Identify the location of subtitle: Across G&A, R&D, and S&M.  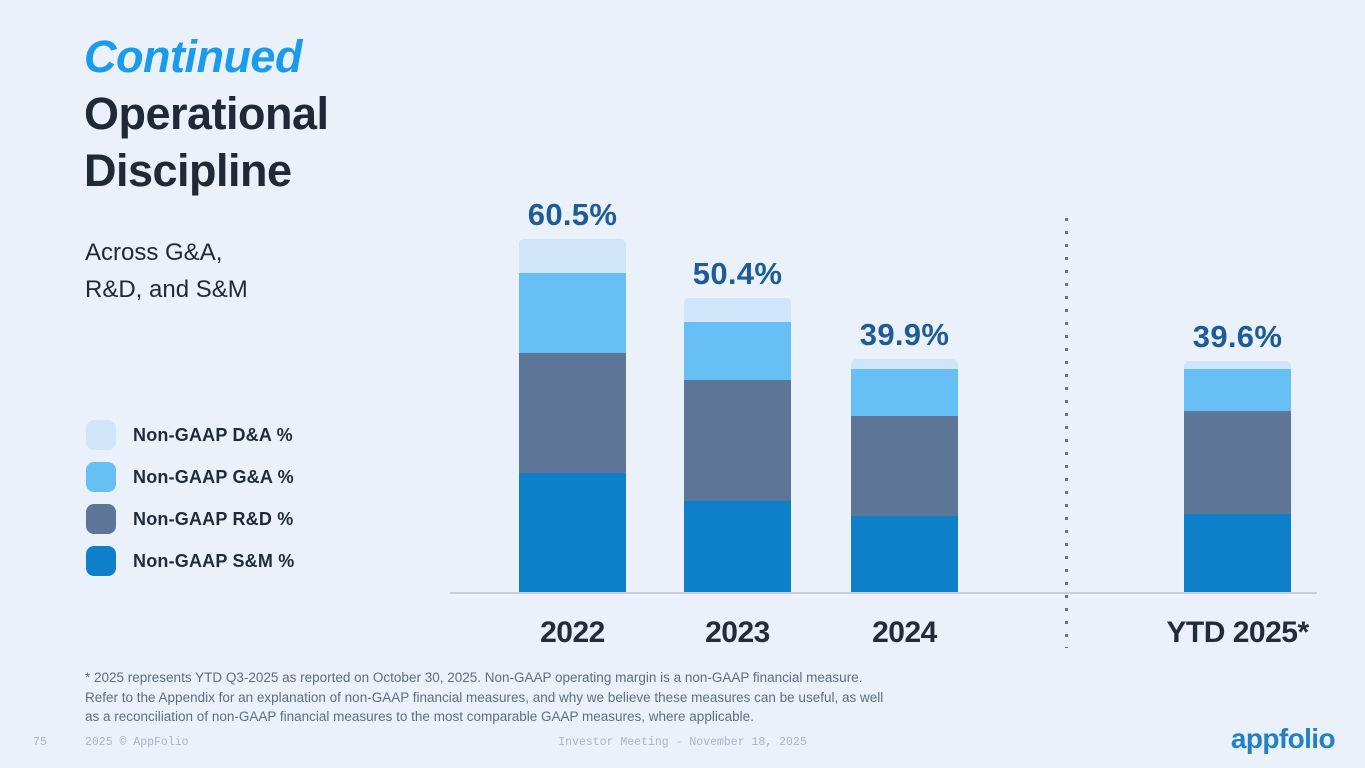
(166, 271).